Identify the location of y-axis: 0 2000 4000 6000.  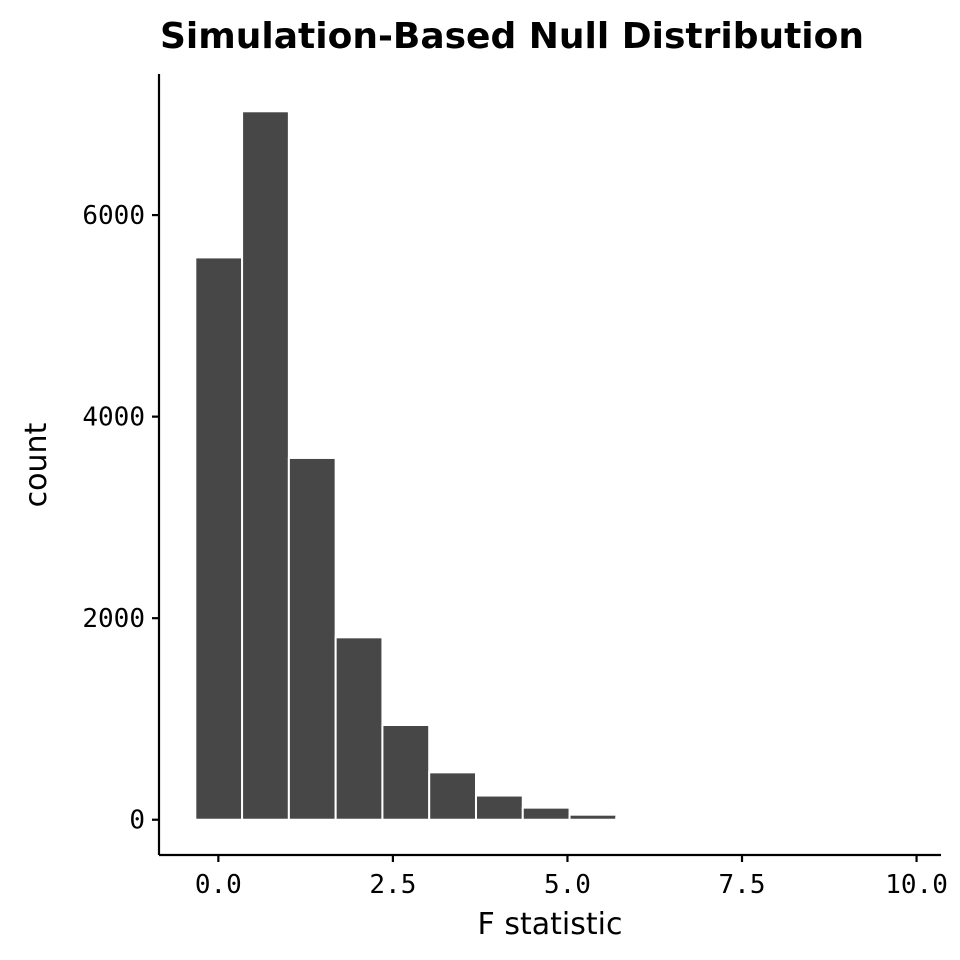
(121, 464).